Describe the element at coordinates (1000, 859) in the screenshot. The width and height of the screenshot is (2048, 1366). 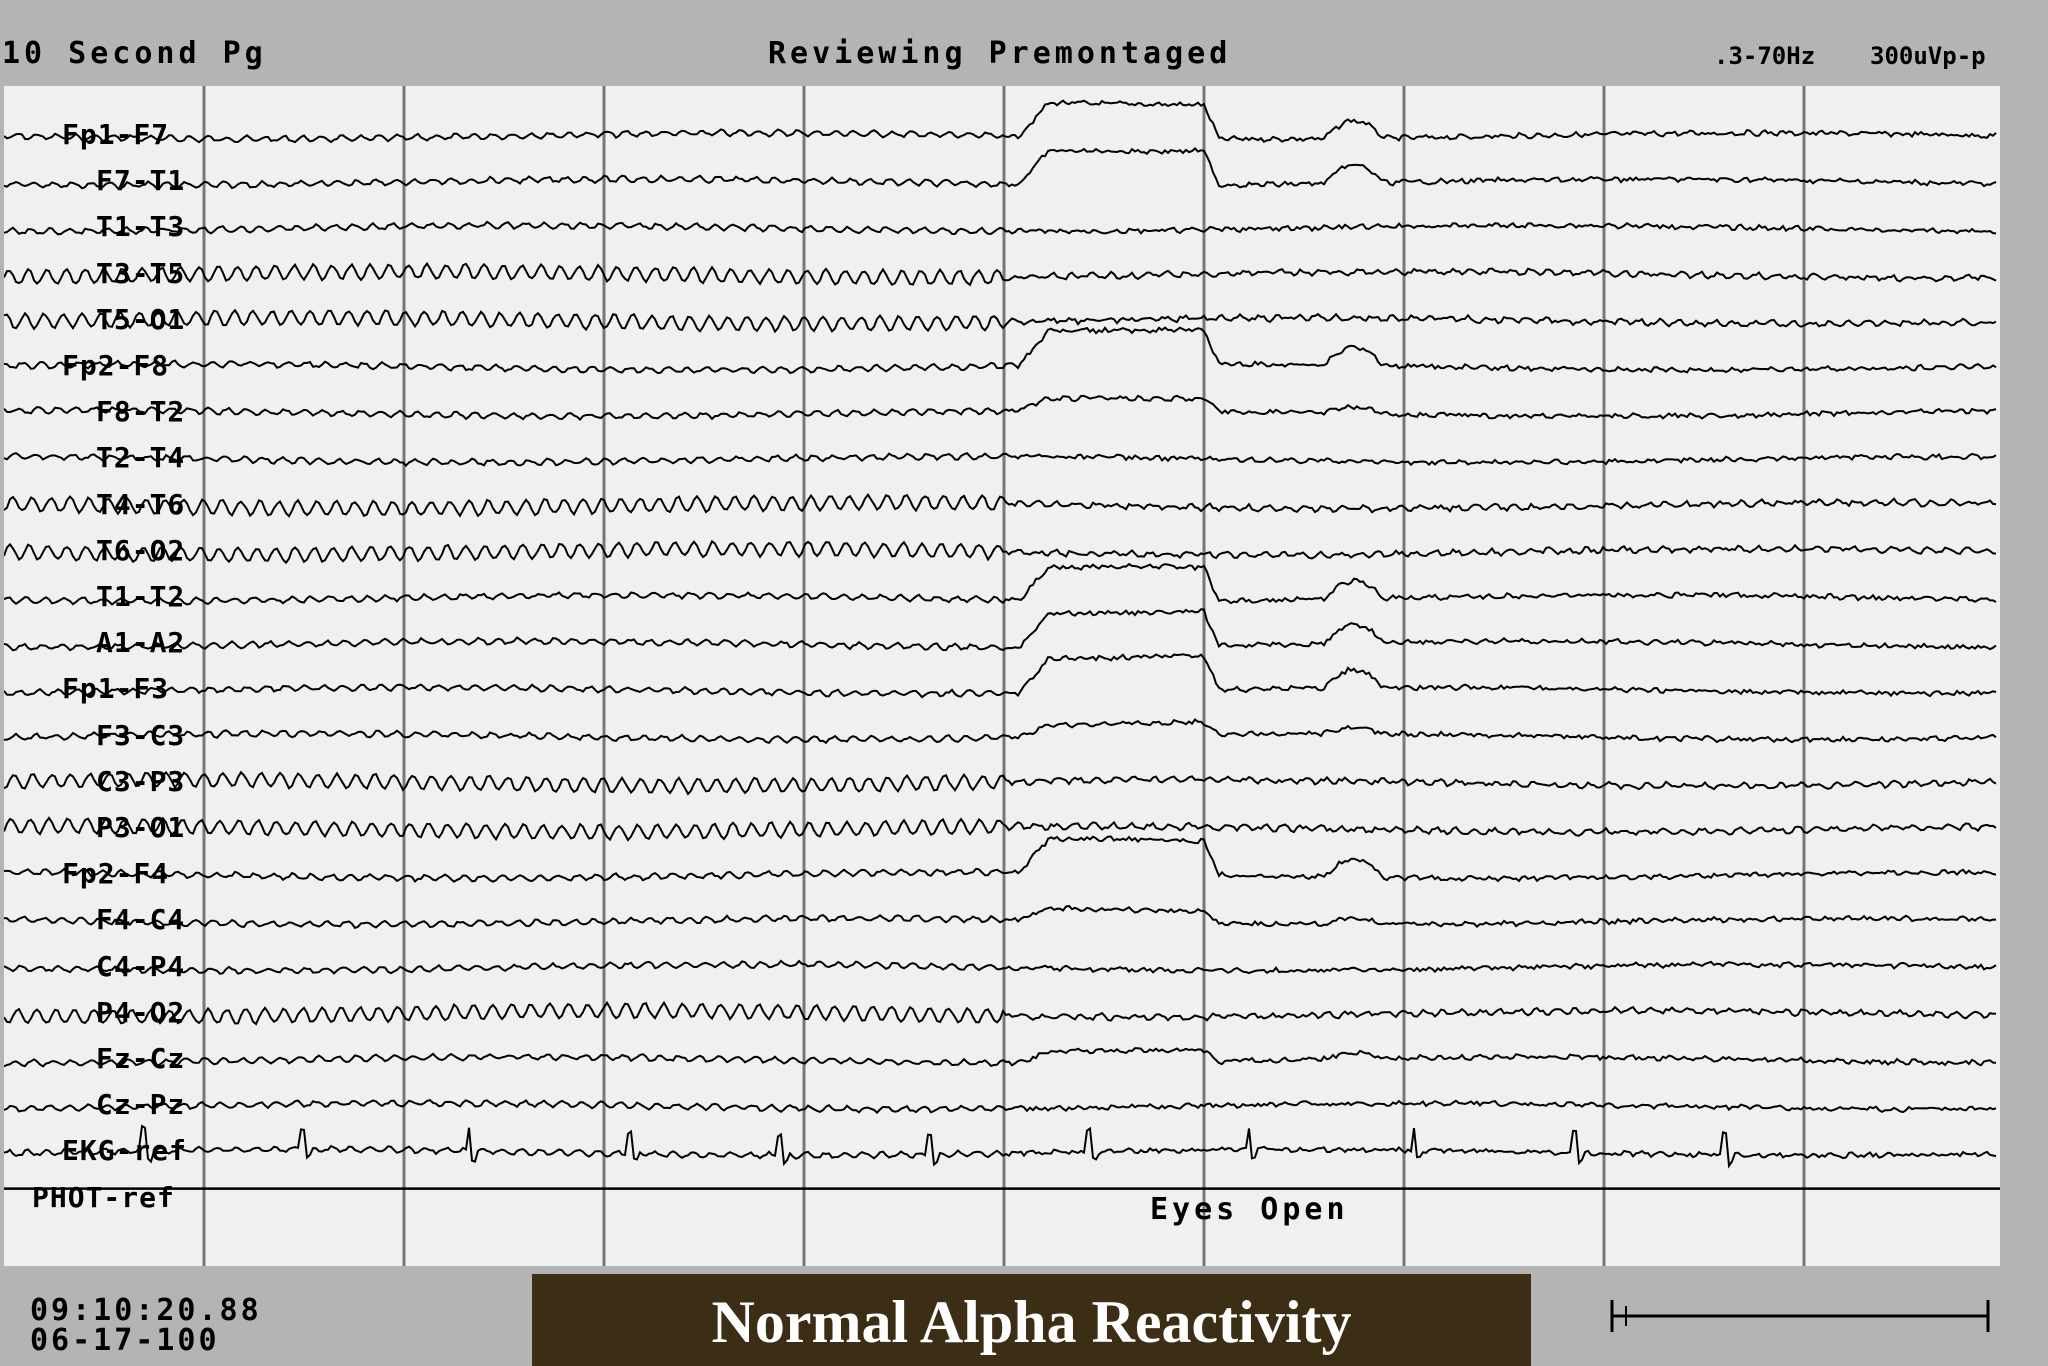
I see `eeg-trace-fp2-f4` at that location.